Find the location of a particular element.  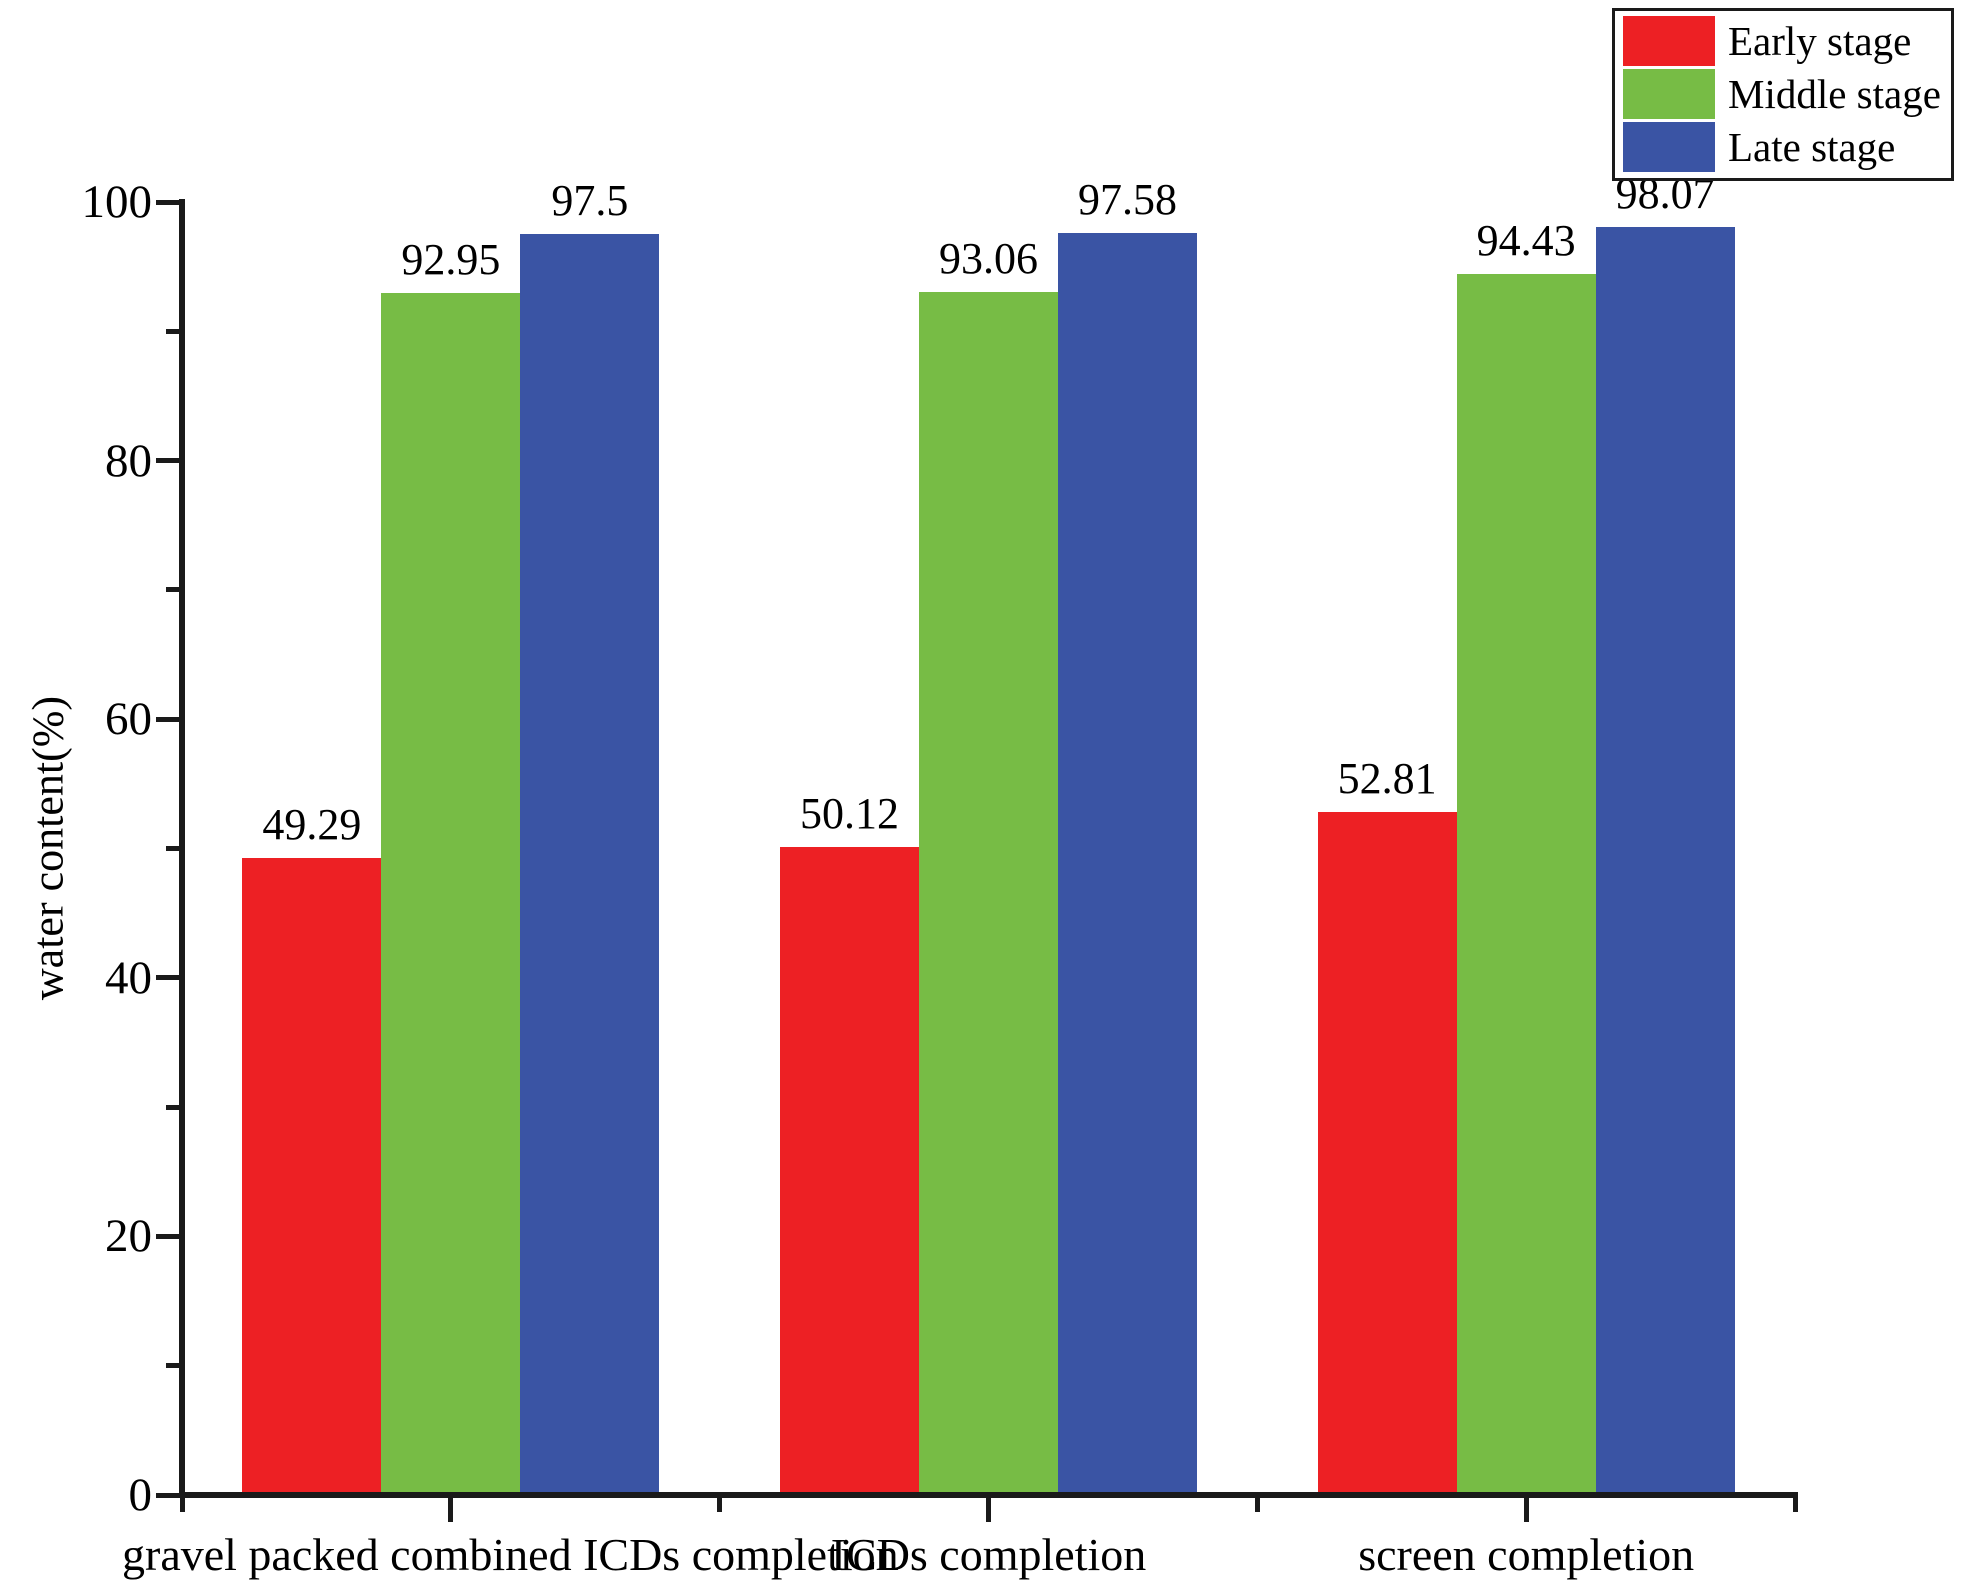

legend: Early stage Middle stage Late stage is located at coordinates (1783, 94).